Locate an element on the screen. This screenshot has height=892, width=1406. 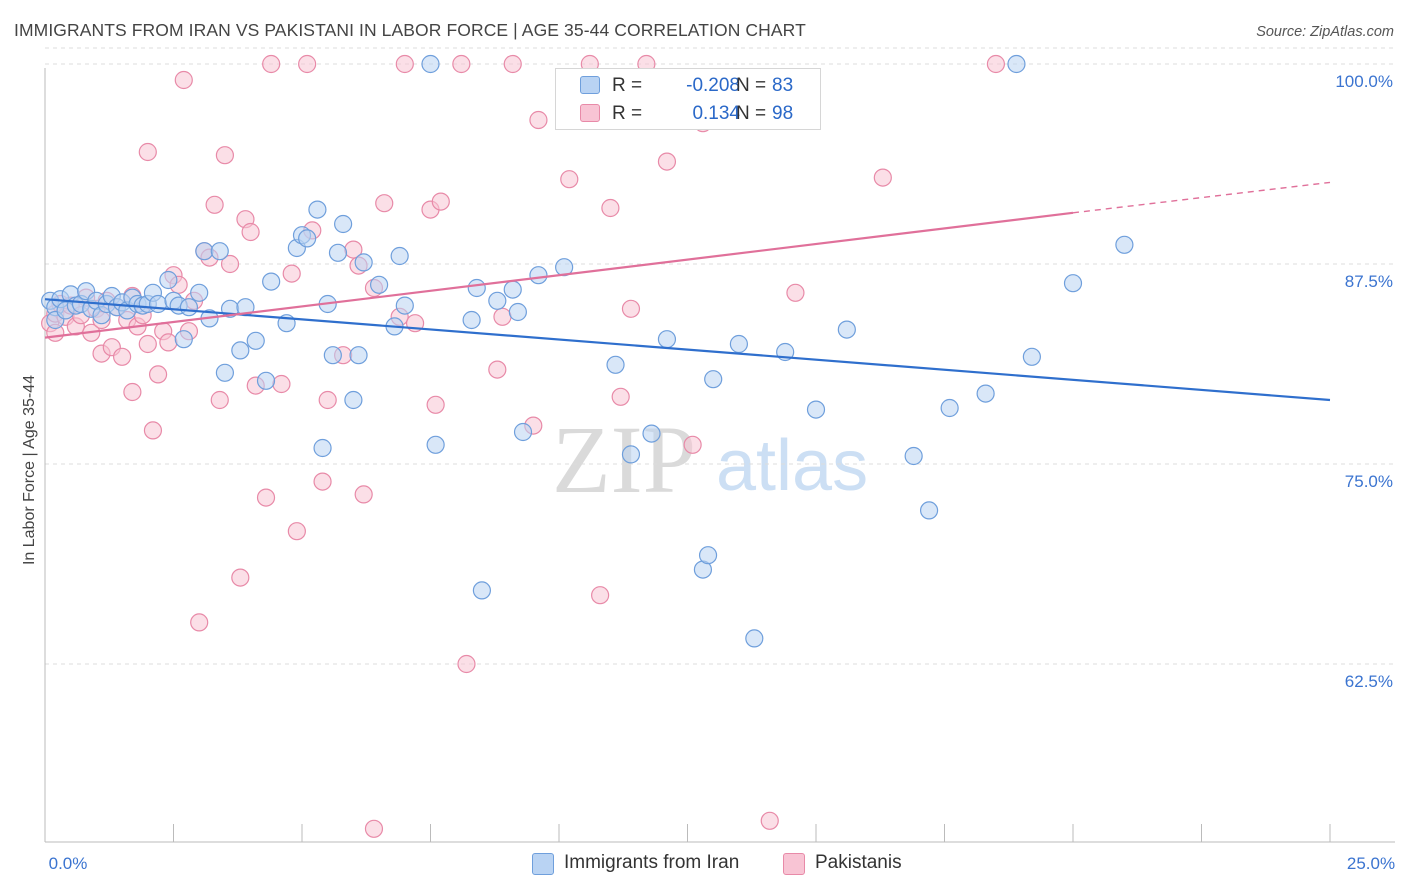
pakistanis-legend-swatch is located at coordinates (794, 864).